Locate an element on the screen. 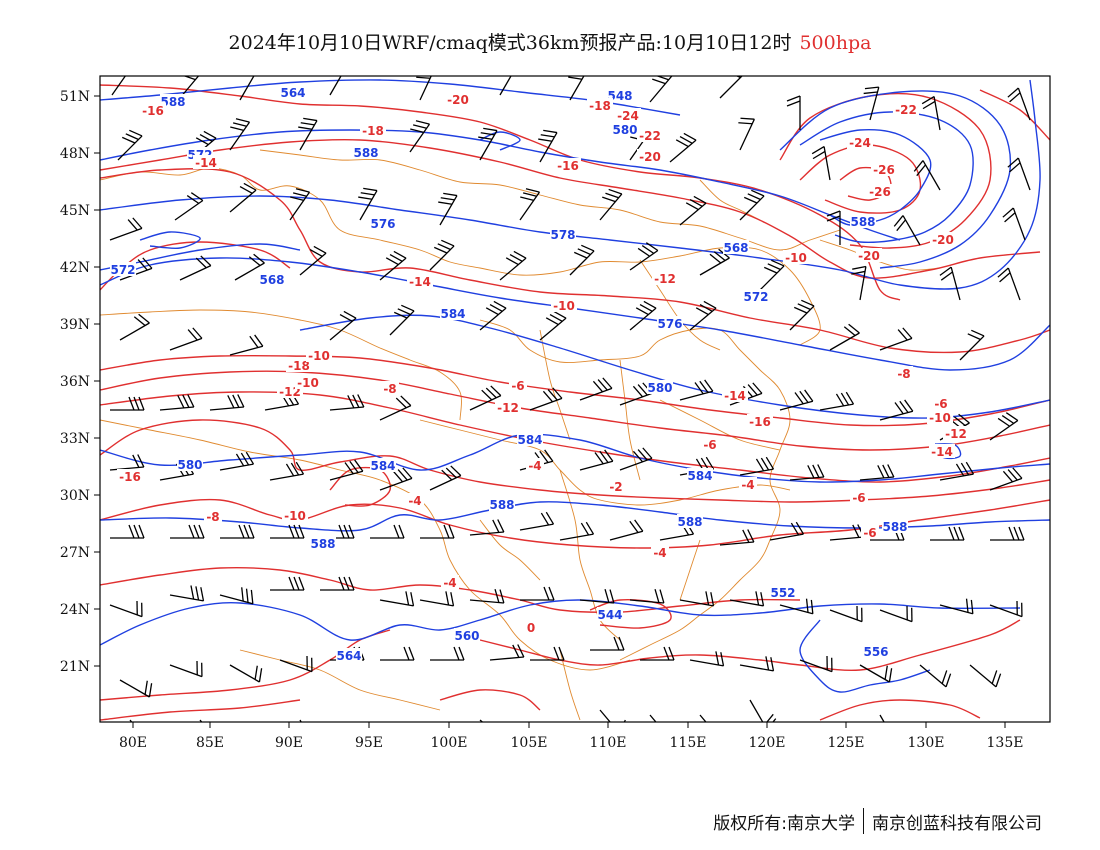  temperature-contour-label: -6 is located at coordinates (869, 533).